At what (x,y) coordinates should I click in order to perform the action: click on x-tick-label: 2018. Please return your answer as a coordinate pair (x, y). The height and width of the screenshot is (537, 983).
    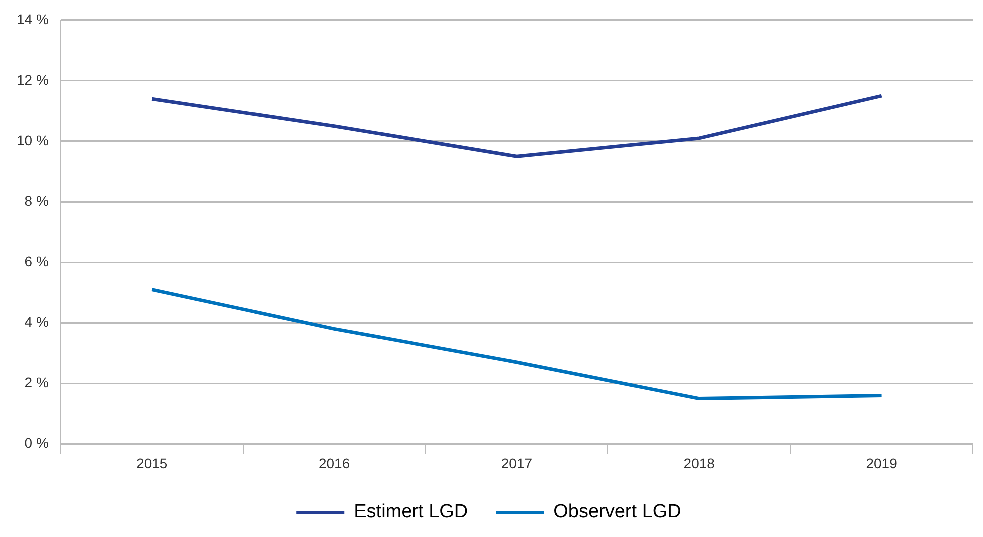
    Looking at the image, I should click on (700, 463).